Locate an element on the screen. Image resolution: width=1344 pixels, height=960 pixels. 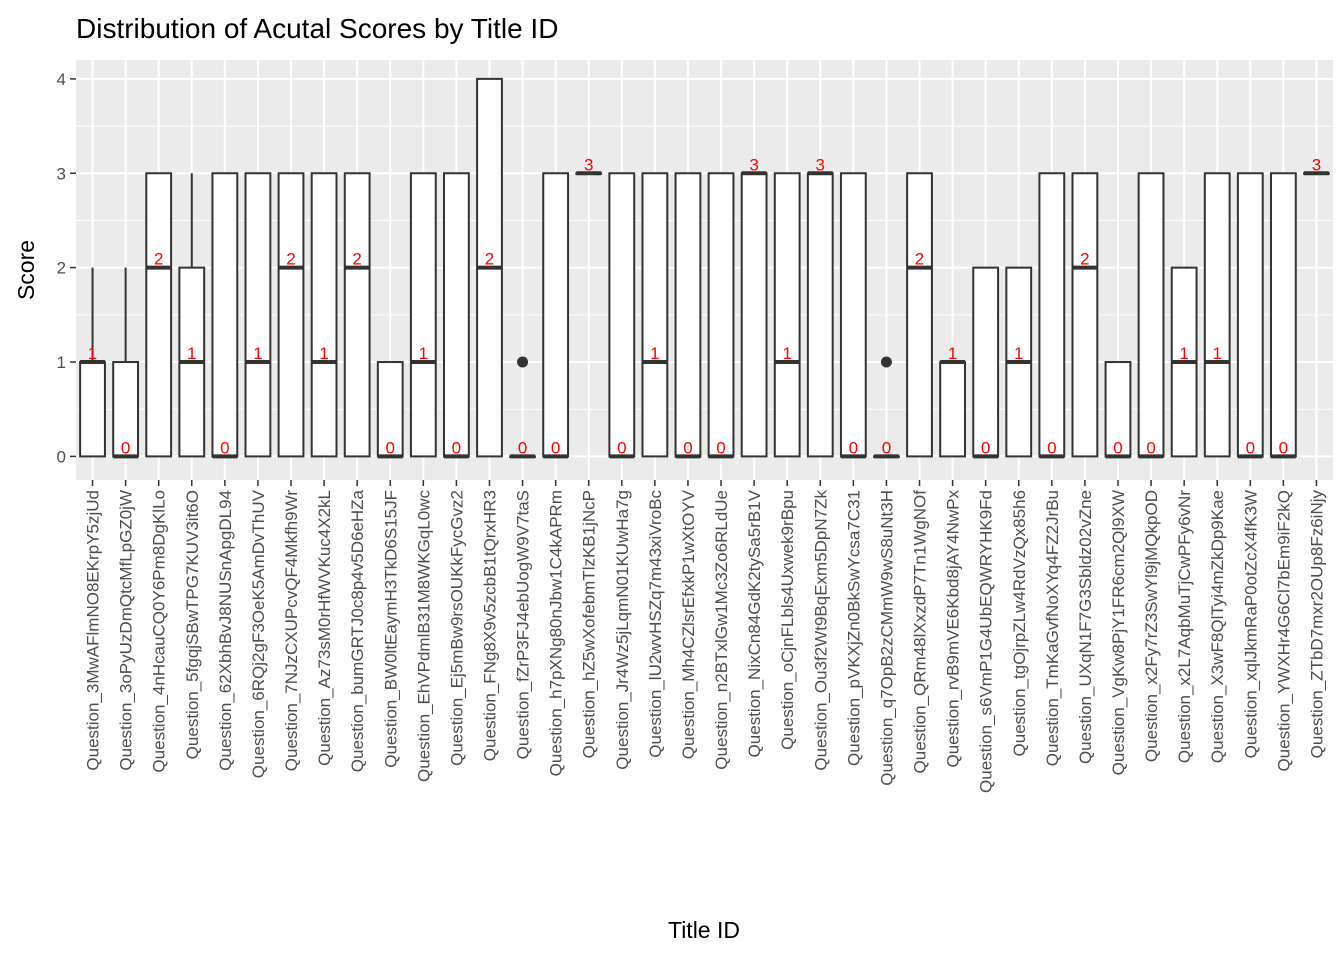
box-30: 0 is located at coordinates (1052, 315).